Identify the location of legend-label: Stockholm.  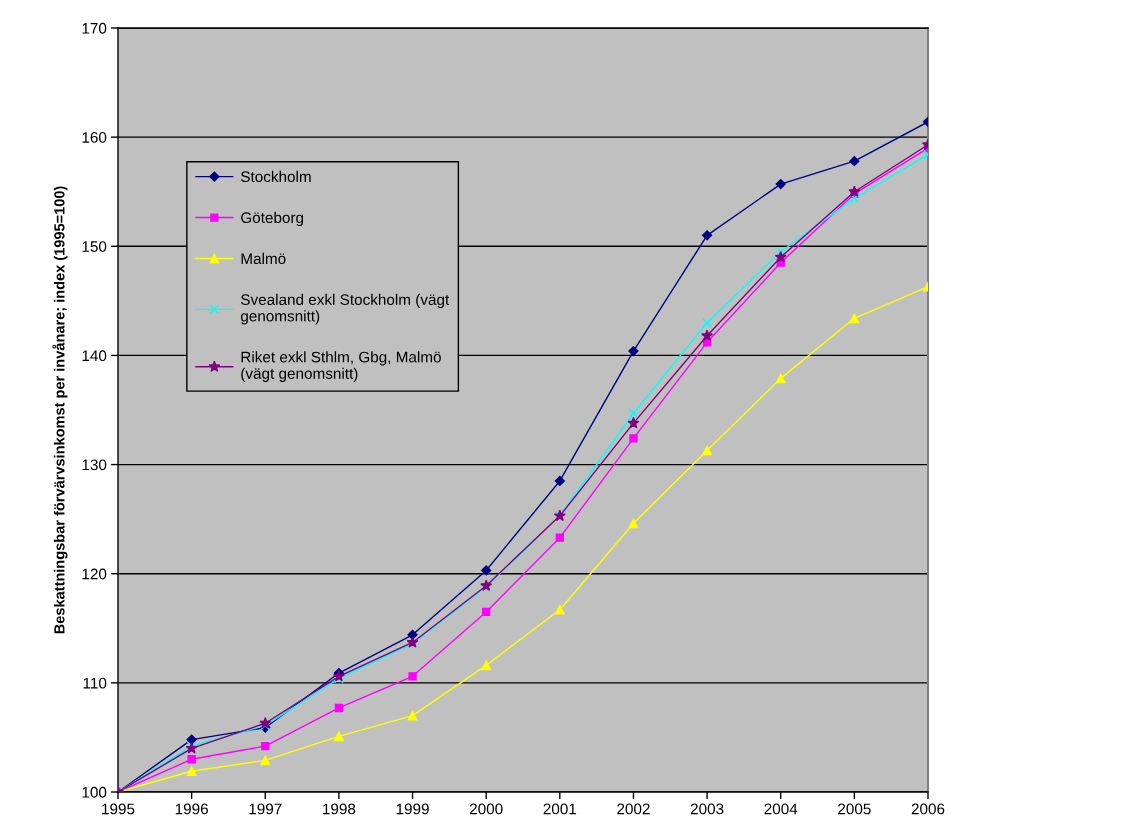
(276, 176).